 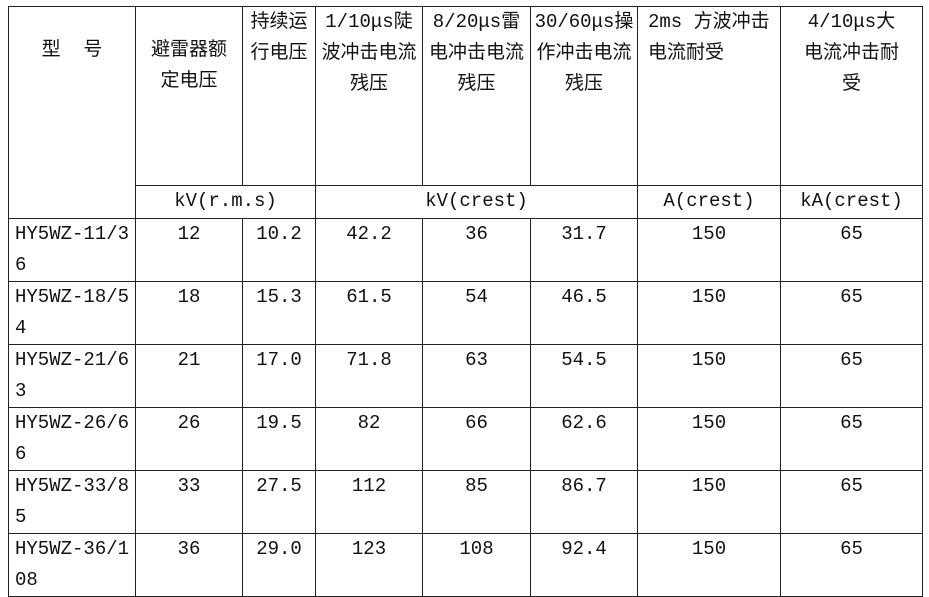 What do you see at coordinates (72, 112) in the screenshot?
I see `header-model: 型 号` at bounding box center [72, 112].